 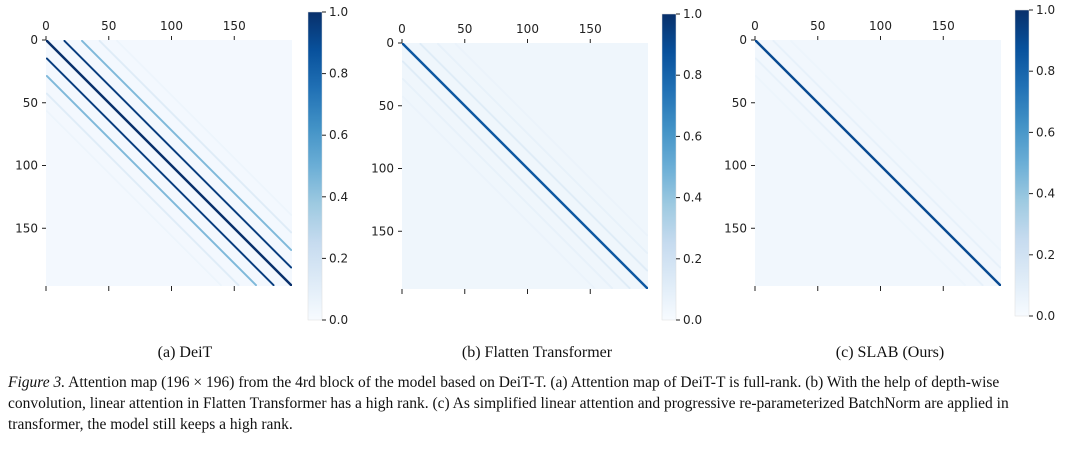 What do you see at coordinates (890, 352) in the screenshot?
I see `panel-caption: (c) SLAB (Ours)` at bounding box center [890, 352].